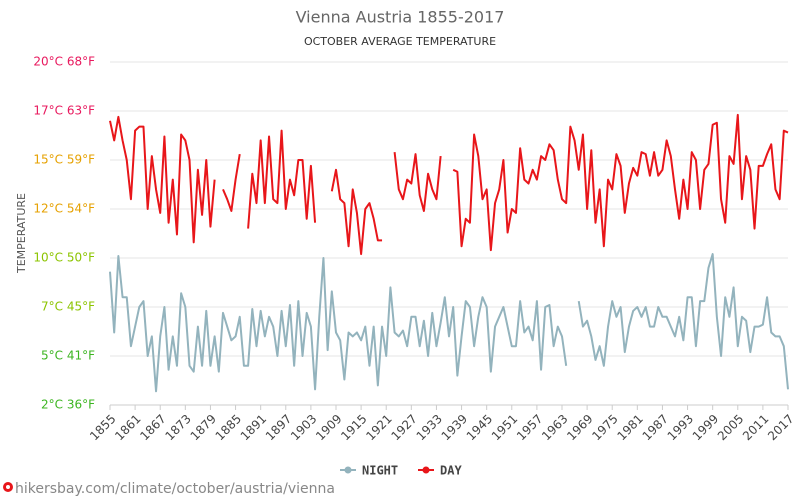 The height and width of the screenshot is (500, 800). I want to click on x-tick-label: 1867, so click(152, 427).